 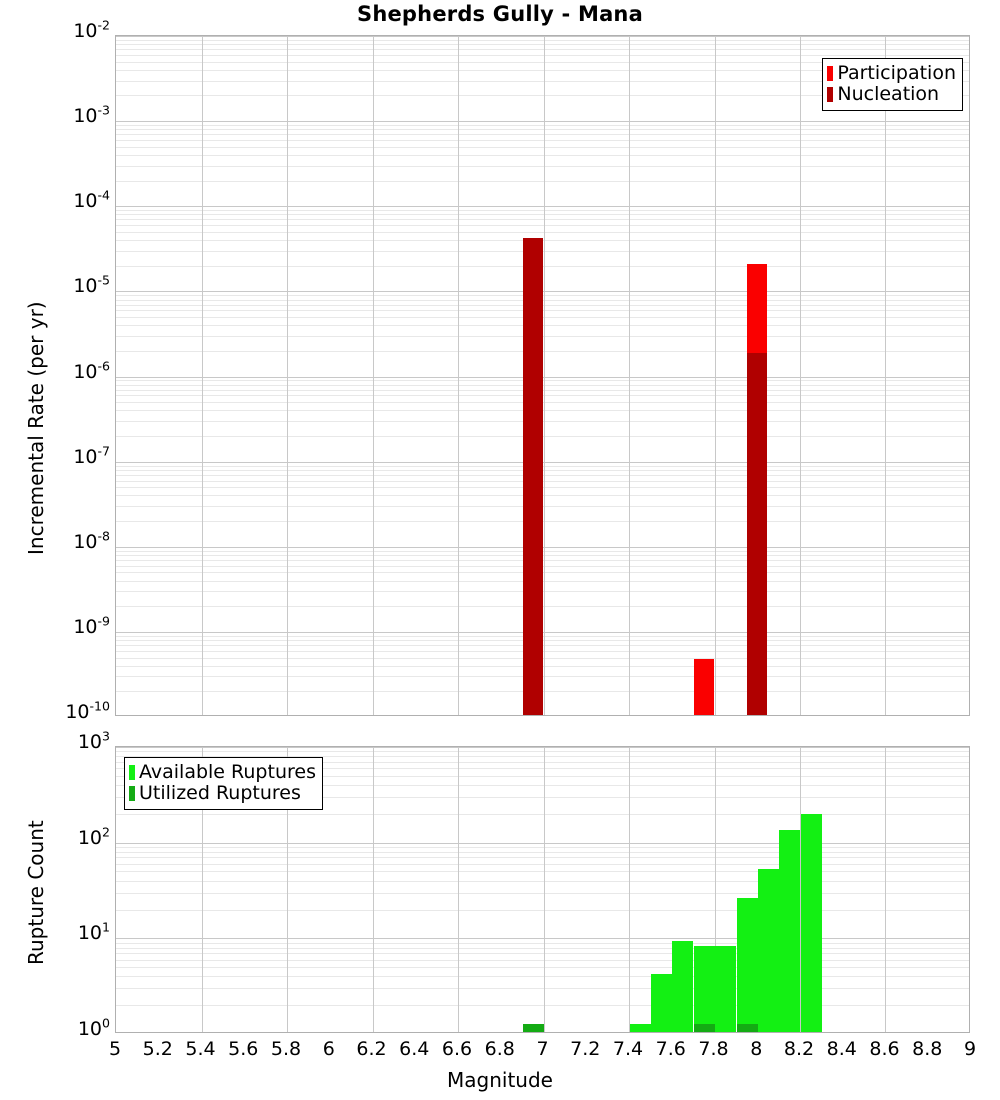 I want to click on available-ruptures-swatch-icon, so click(x=132, y=773).